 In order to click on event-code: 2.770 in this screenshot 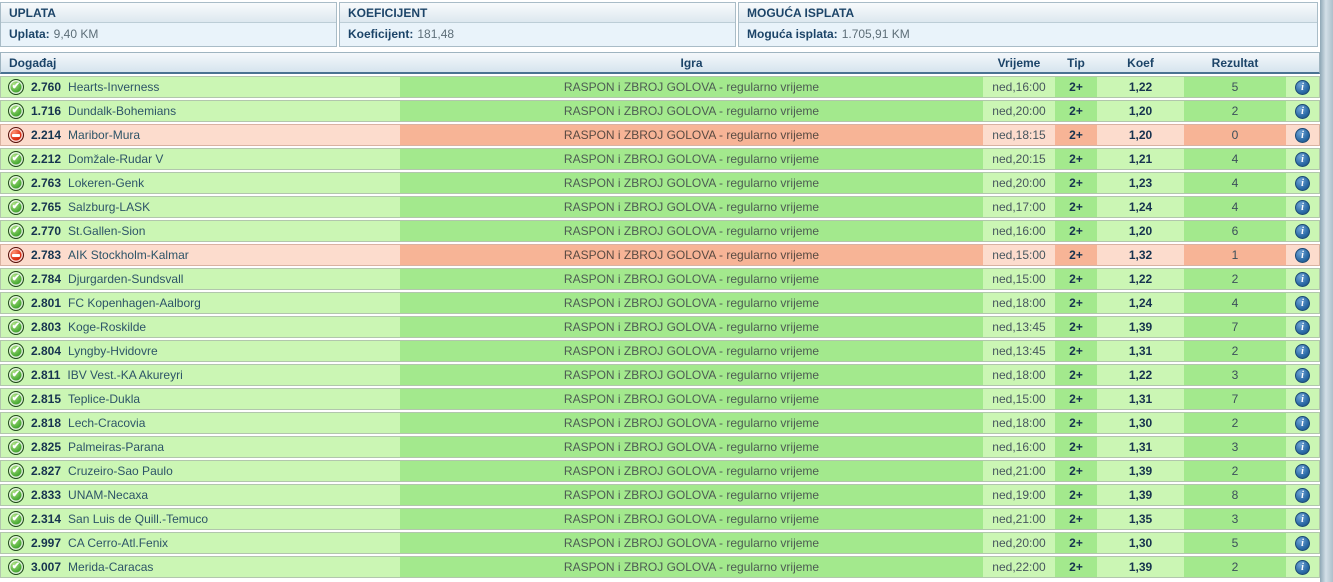, I will do `click(46, 231)`.